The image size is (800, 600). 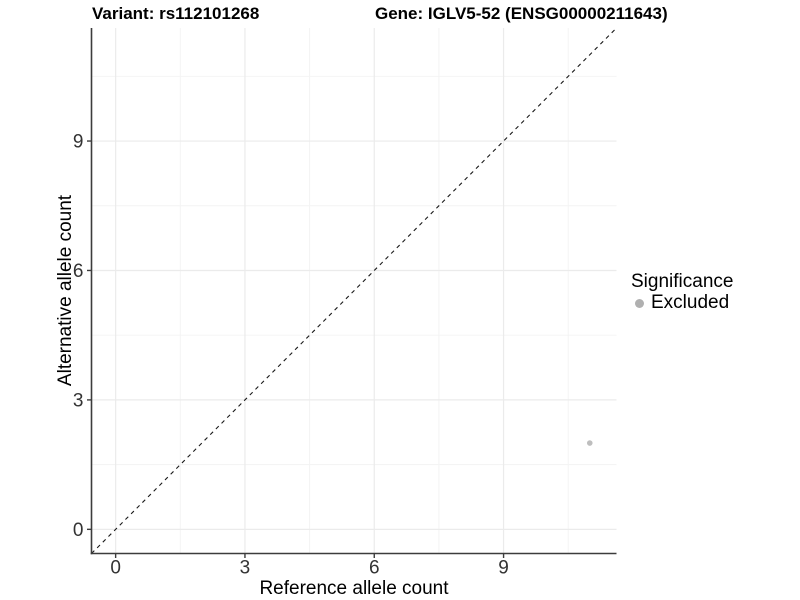 I want to click on legend-item-excluded: Excluded, so click(x=682, y=303).